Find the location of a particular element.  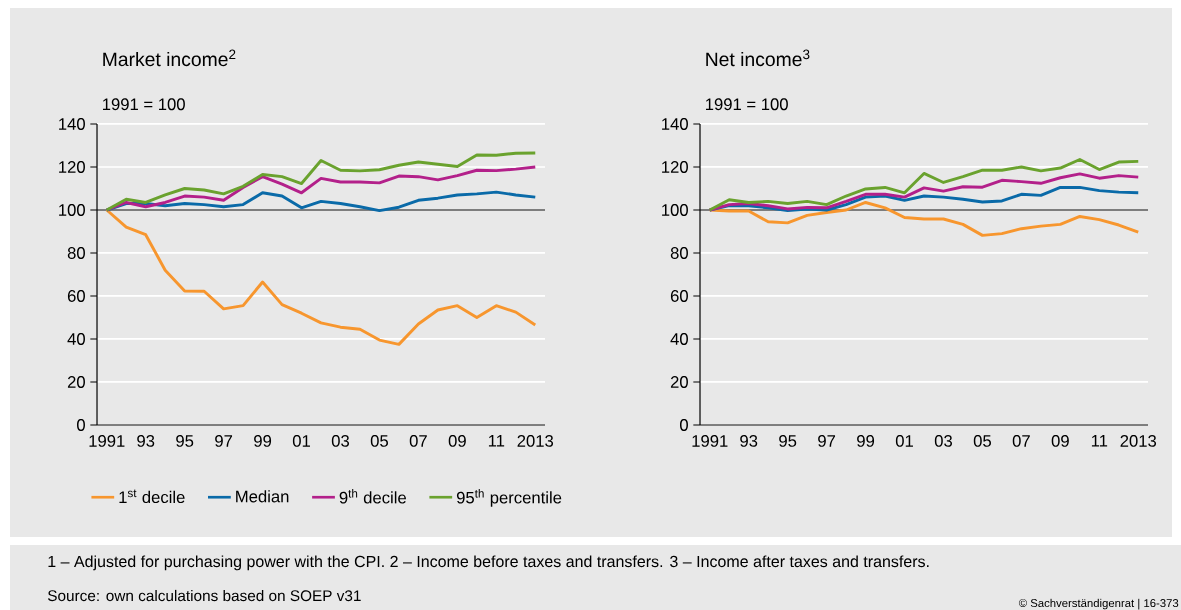

legend-label: 9$^{th}$ decile is located at coordinates (372, 496).